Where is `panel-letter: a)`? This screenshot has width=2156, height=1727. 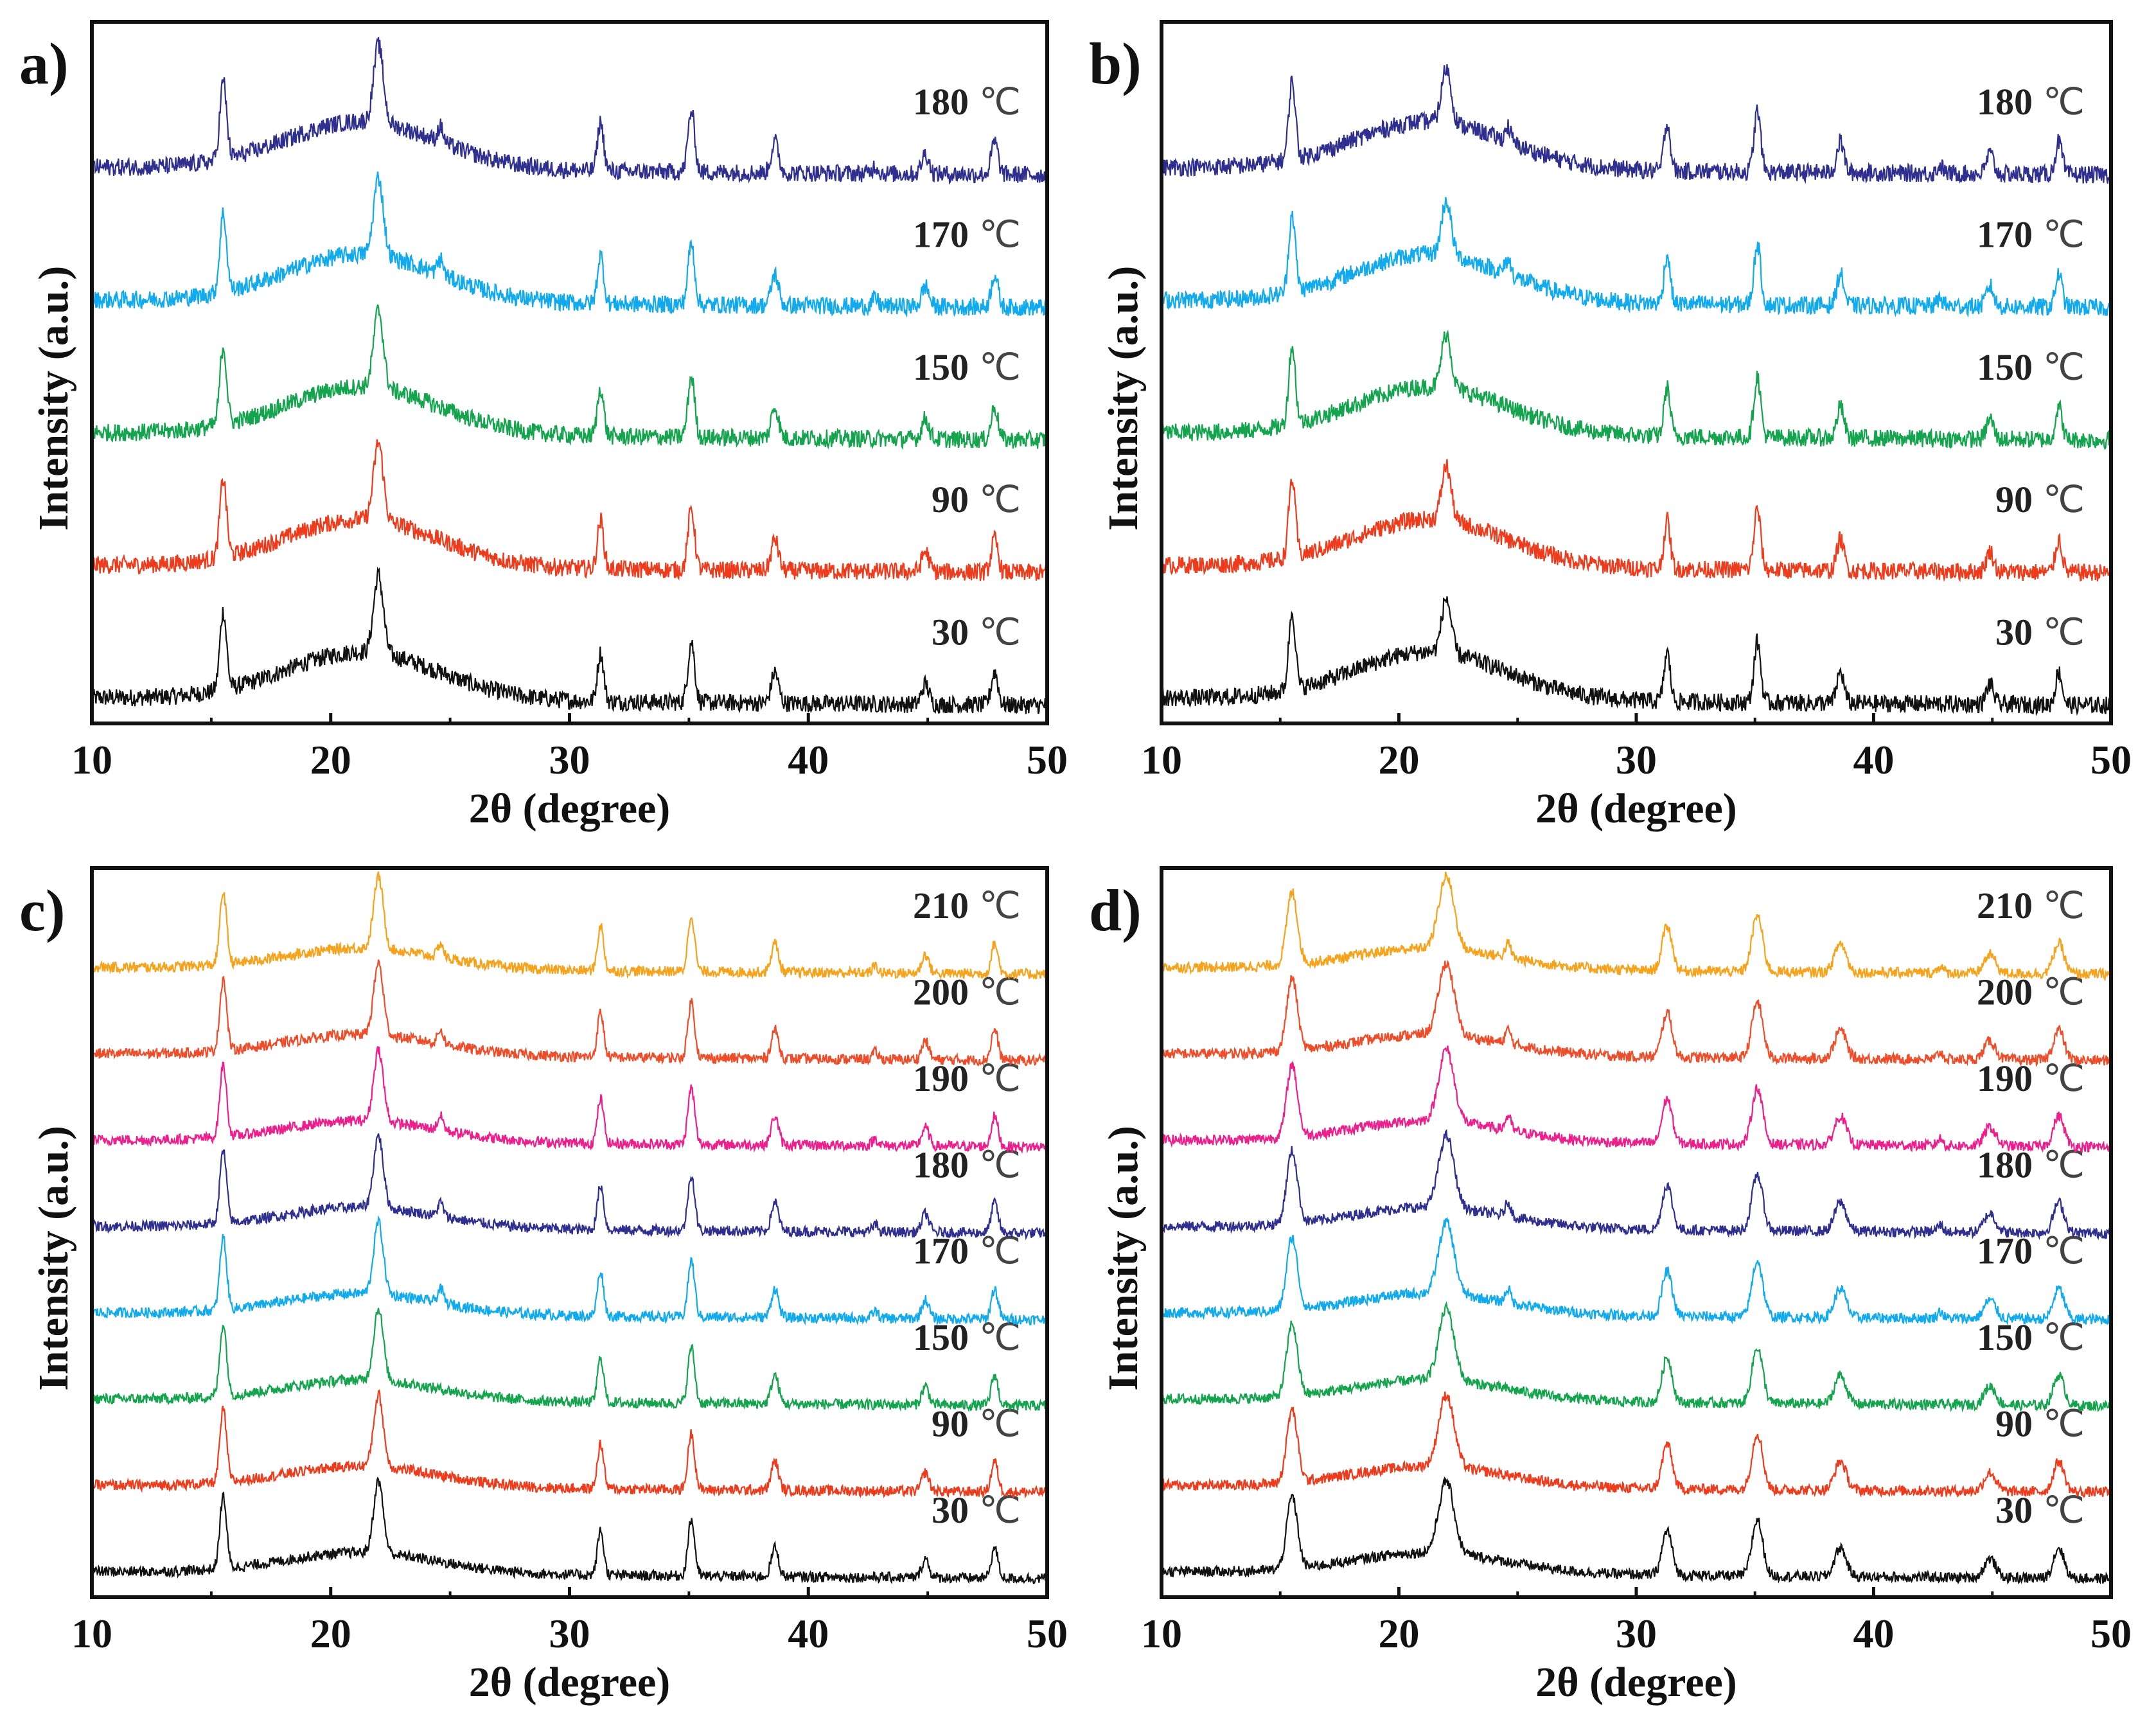 panel-letter: a) is located at coordinates (44, 63).